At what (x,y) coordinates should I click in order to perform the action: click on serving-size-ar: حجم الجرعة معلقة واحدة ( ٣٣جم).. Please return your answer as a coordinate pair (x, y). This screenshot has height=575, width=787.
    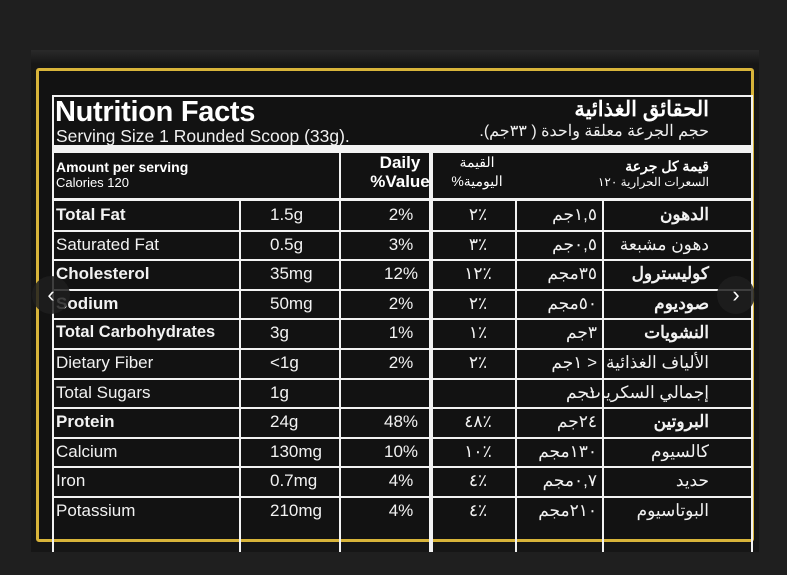
    Looking at the image, I should click on (594, 131).